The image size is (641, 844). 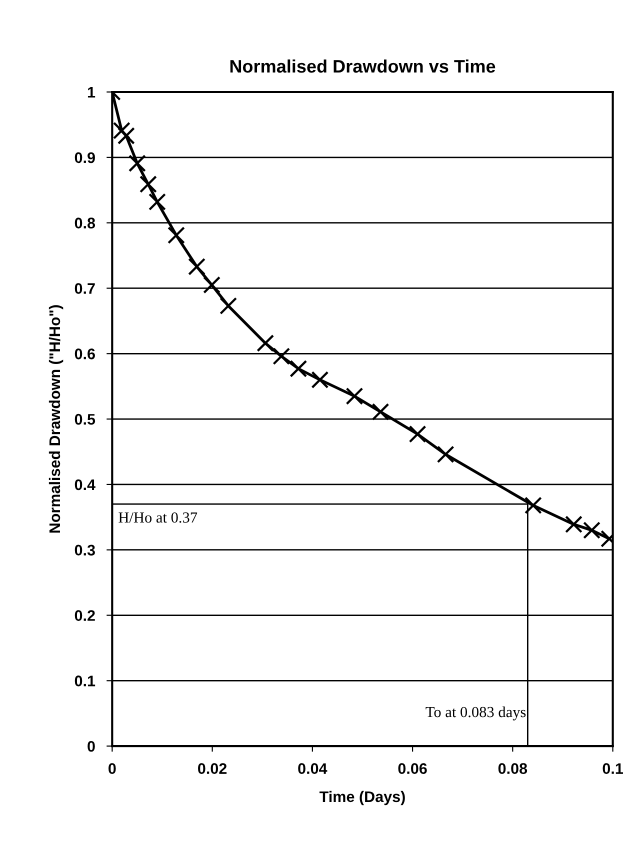 I want to click on y-tick-label: 0.4, so click(x=85, y=484).